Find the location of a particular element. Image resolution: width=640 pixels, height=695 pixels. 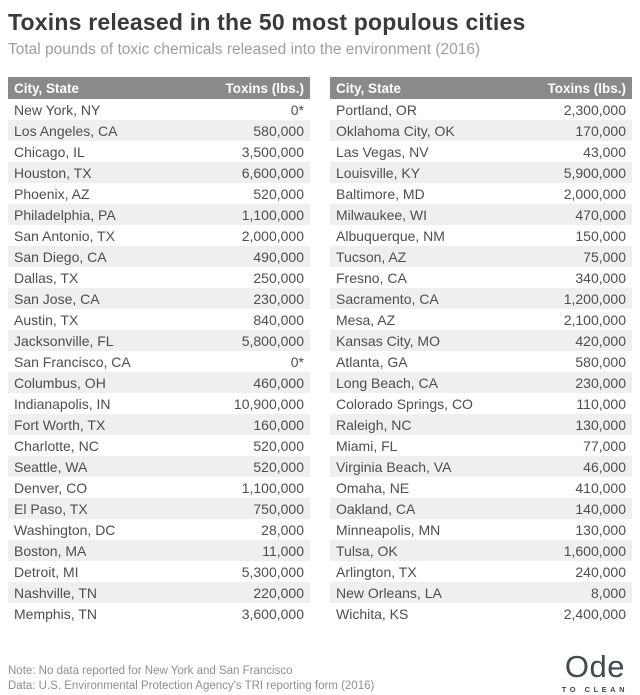

table-row: Nashville, TN 220,000 is located at coordinates (159, 592).